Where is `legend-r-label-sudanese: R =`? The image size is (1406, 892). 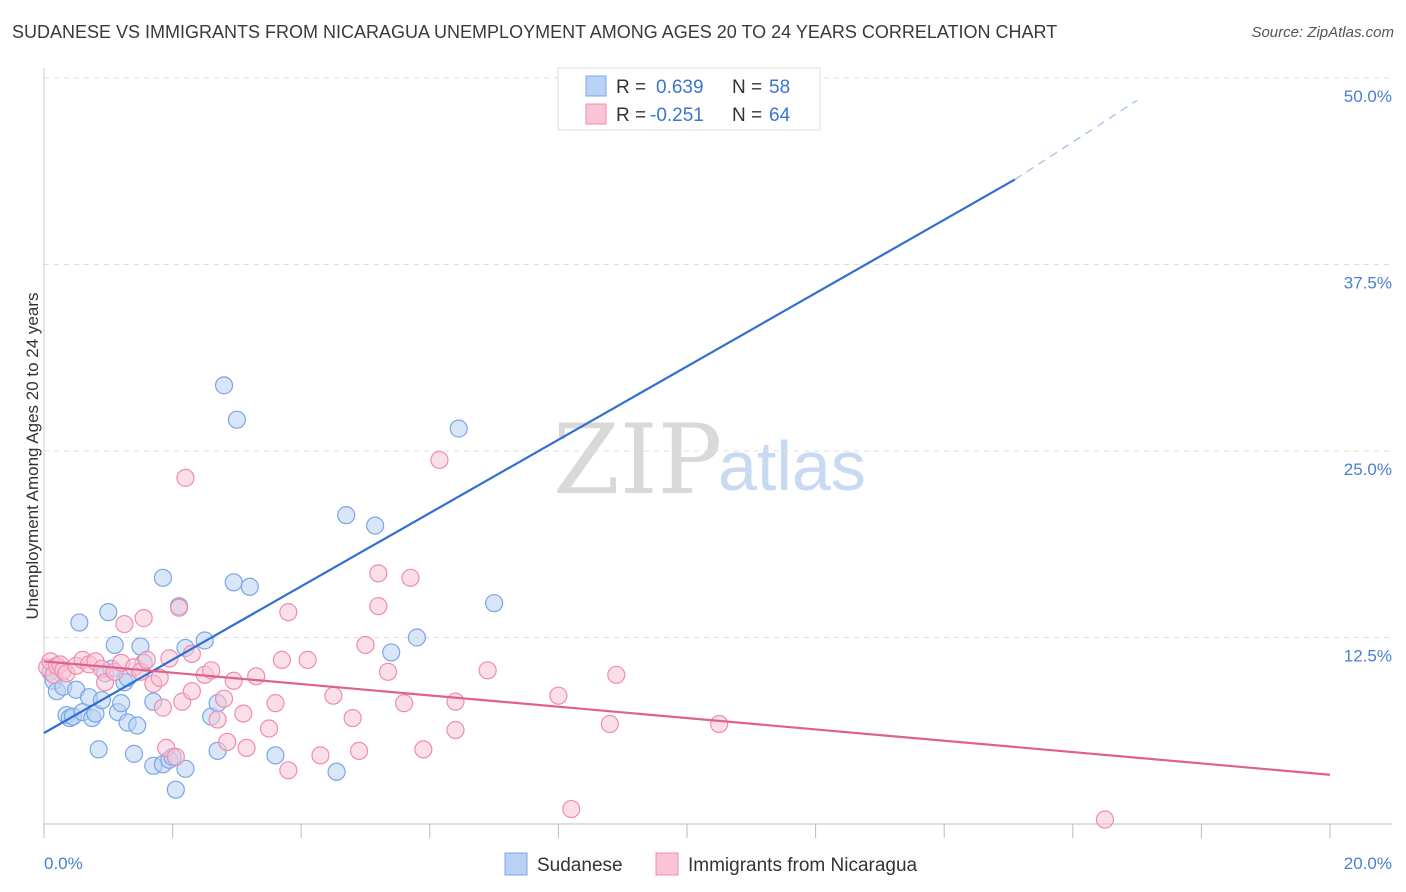
legend-r-label-sudanese: R = is located at coordinates (631, 87).